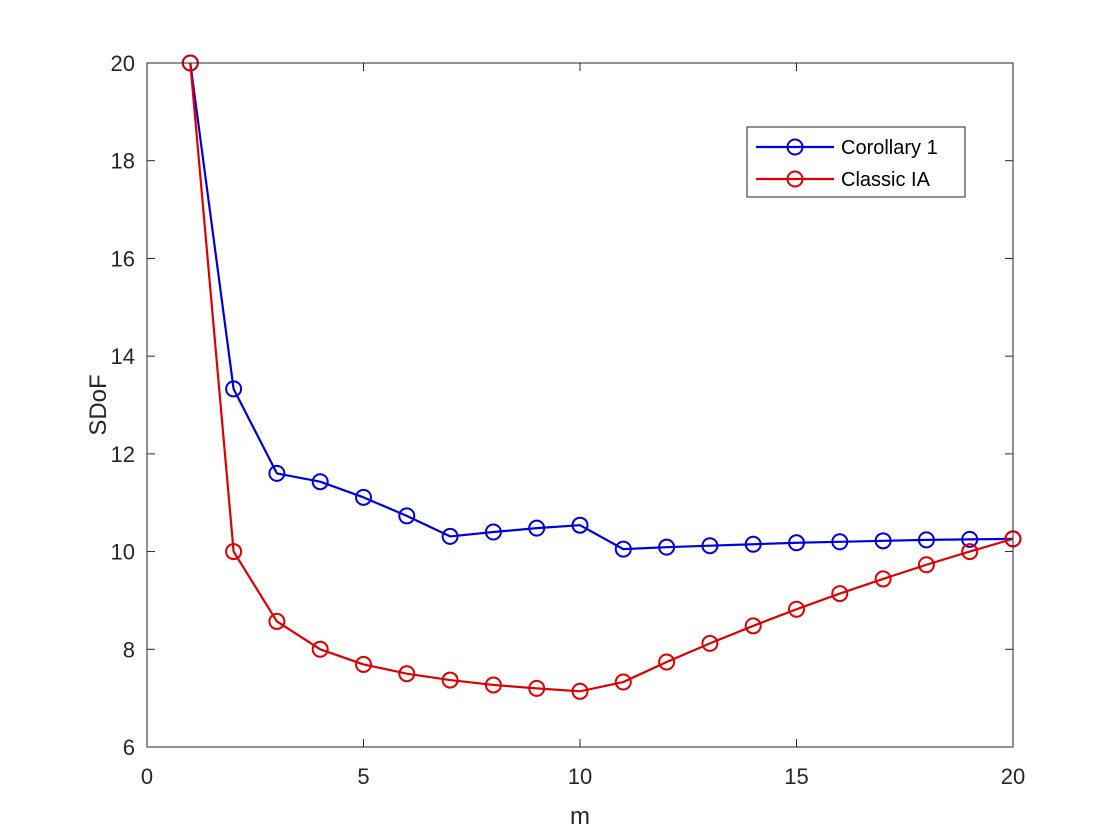 The height and width of the screenshot is (840, 1120). I want to click on legend-label: Classic IA, so click(886, 180).